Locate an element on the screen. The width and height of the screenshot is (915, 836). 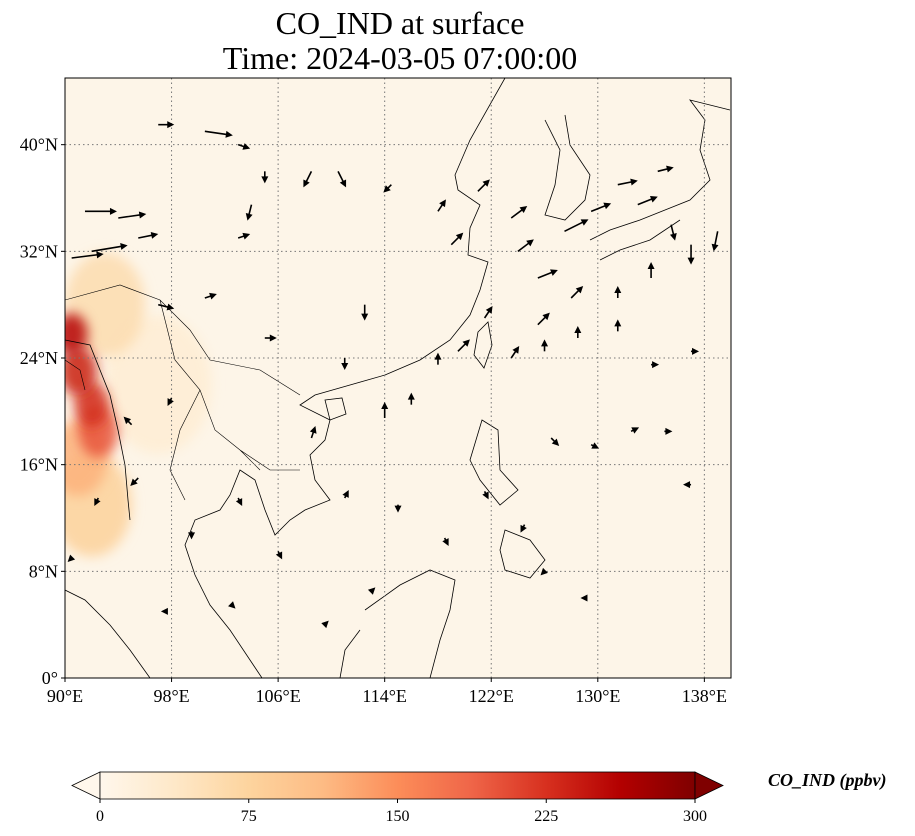
lat-tick-label: 0° is located at coordinates (50, 678).